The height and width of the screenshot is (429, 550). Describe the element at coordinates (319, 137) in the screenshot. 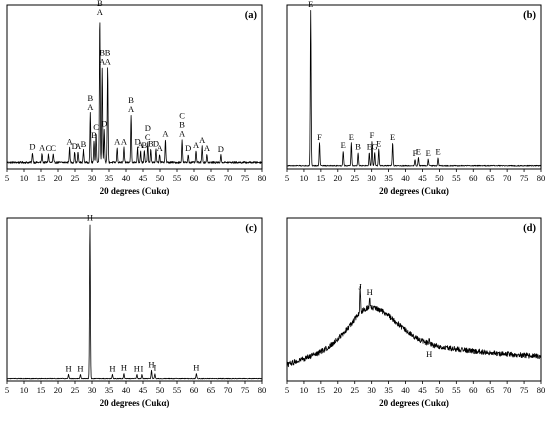

I see `peak-label: F` at that location.